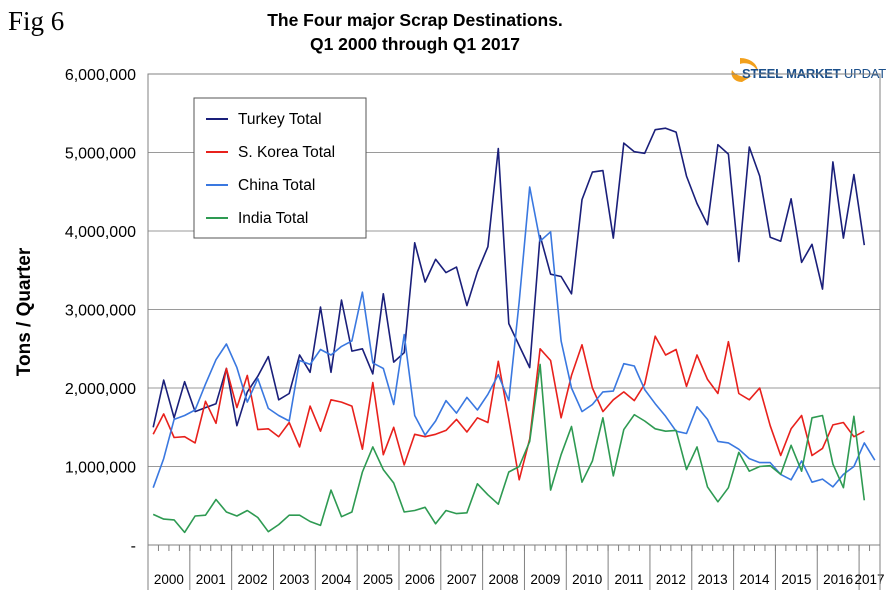  What do you see at coordinates (100, 468) in the screenshot?
I see `y-tick-label: 1,000,000` at bounding box center [100, 468].